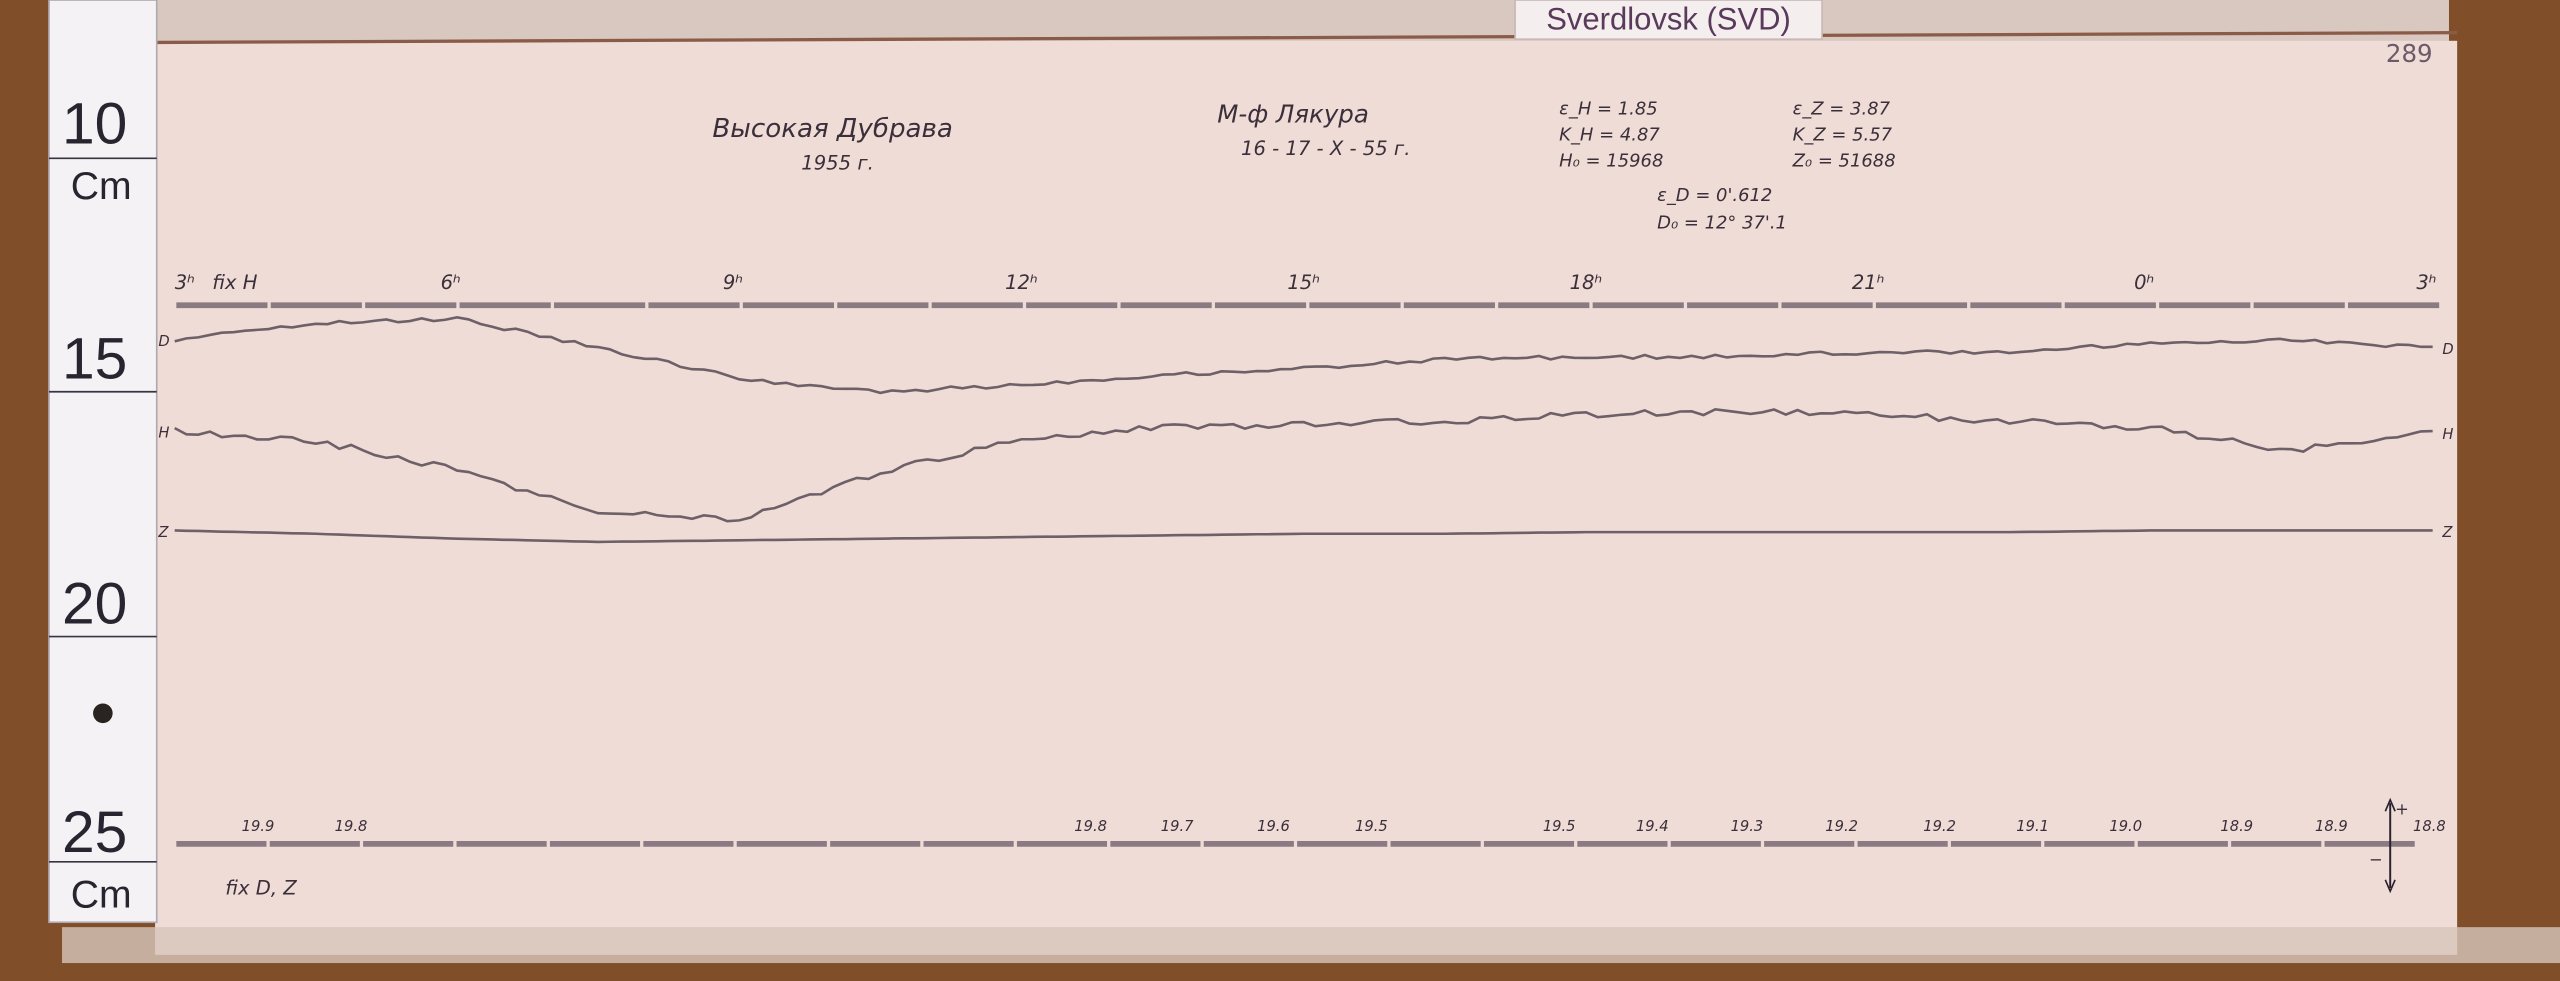 Image resolution: width=2560 pixels, height=981 pixels. I want to click on temperature-label: 18.8, so click(2429, 826).